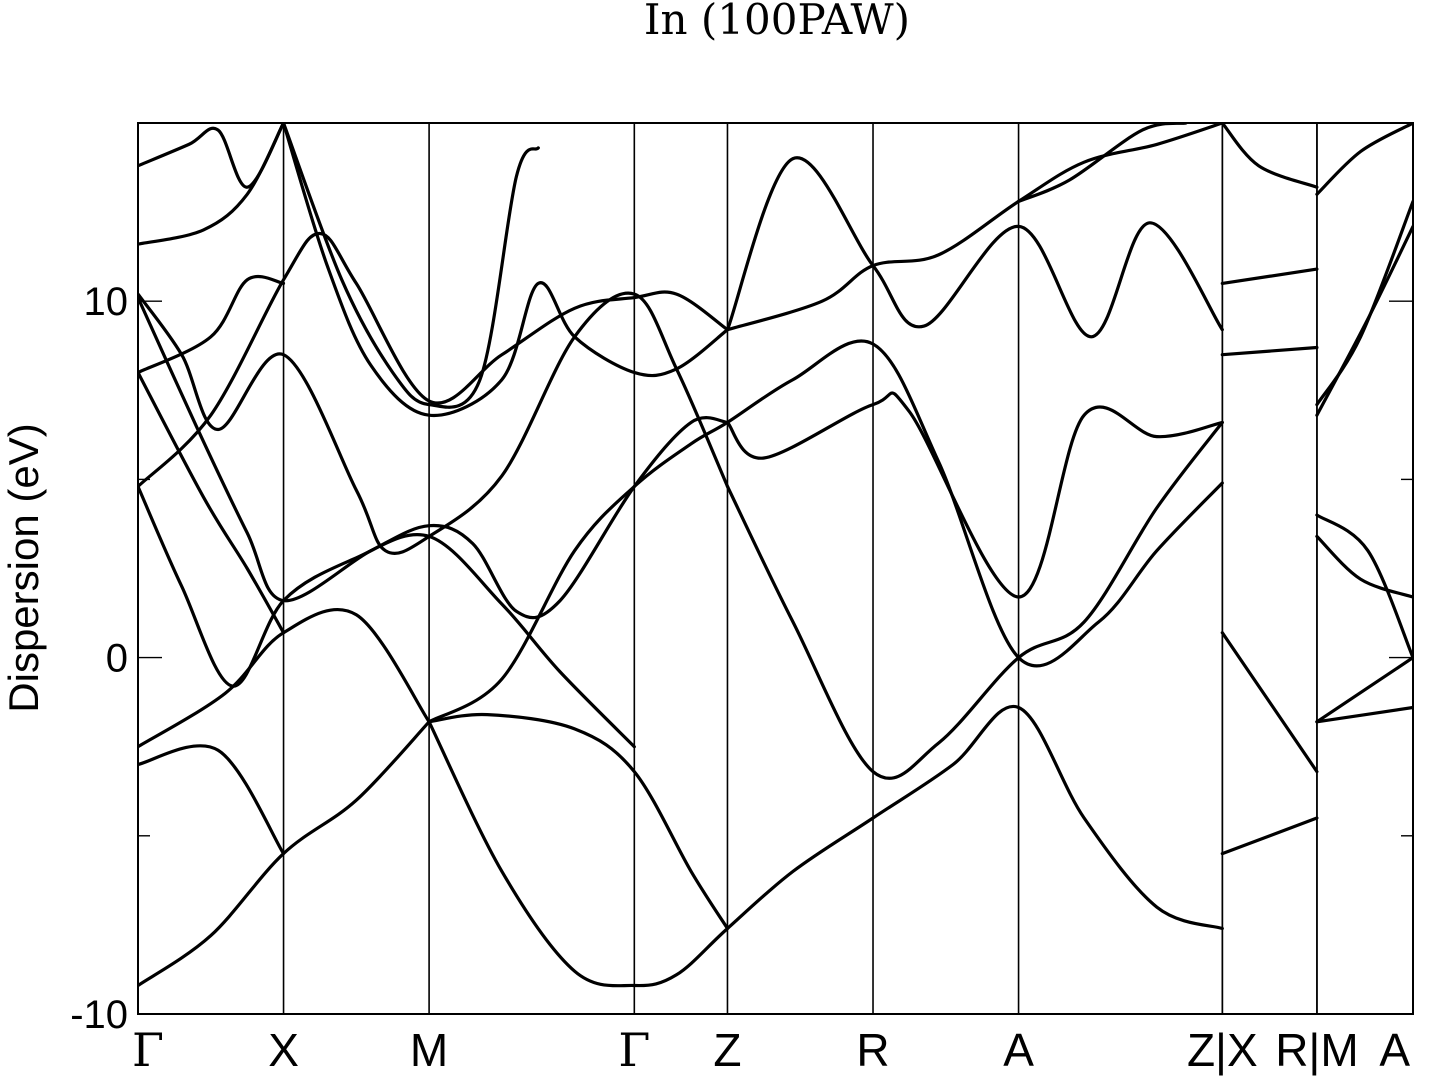 This screenshot has height=1080, width=1431. I want to click on y-tick-label: -10, so click(99, 1015).